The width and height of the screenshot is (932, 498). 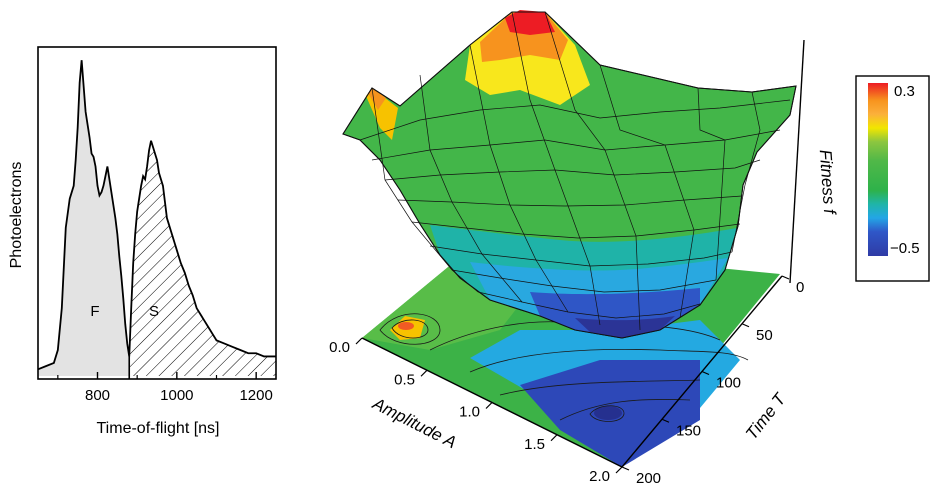 I want to click on tof-x-tick-label: 800, so click(x=97, y=395).